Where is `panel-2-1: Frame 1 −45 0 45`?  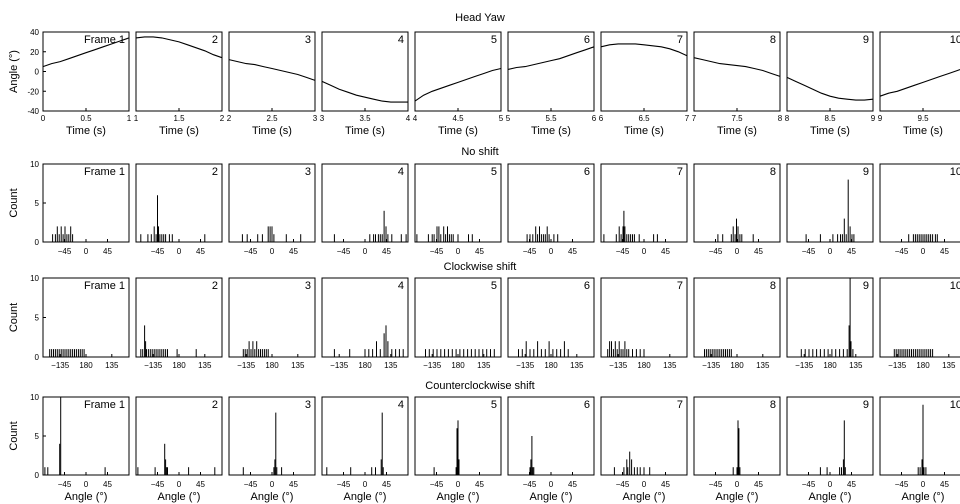
panel-2-1: Frame 1 −45 0 45 is located at coordinates (86, 209).